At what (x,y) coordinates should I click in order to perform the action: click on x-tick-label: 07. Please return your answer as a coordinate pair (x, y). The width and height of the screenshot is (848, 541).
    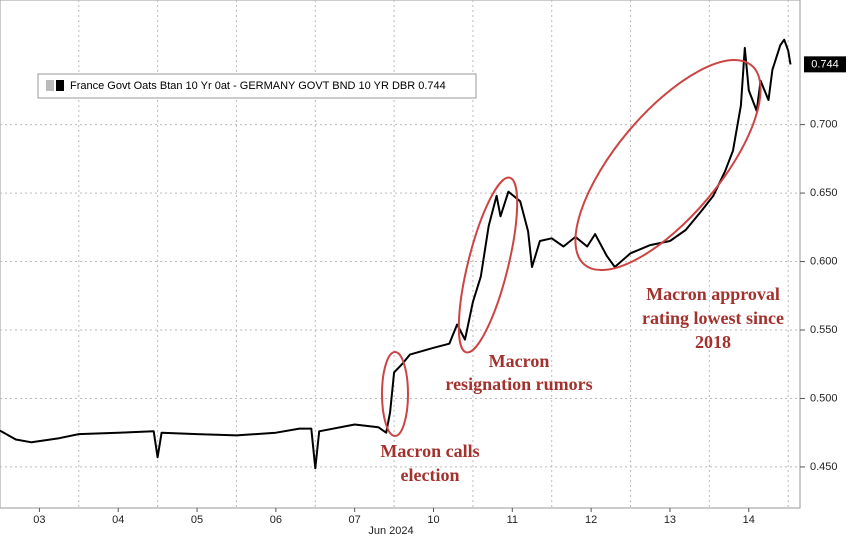
    Looking at the image, I should click on (355, 520).